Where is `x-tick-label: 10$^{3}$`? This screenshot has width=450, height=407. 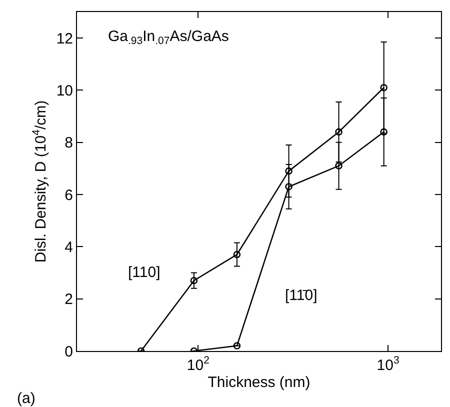 x-tick-label: 10$^{3}$ is located at coordinates (388, 364).